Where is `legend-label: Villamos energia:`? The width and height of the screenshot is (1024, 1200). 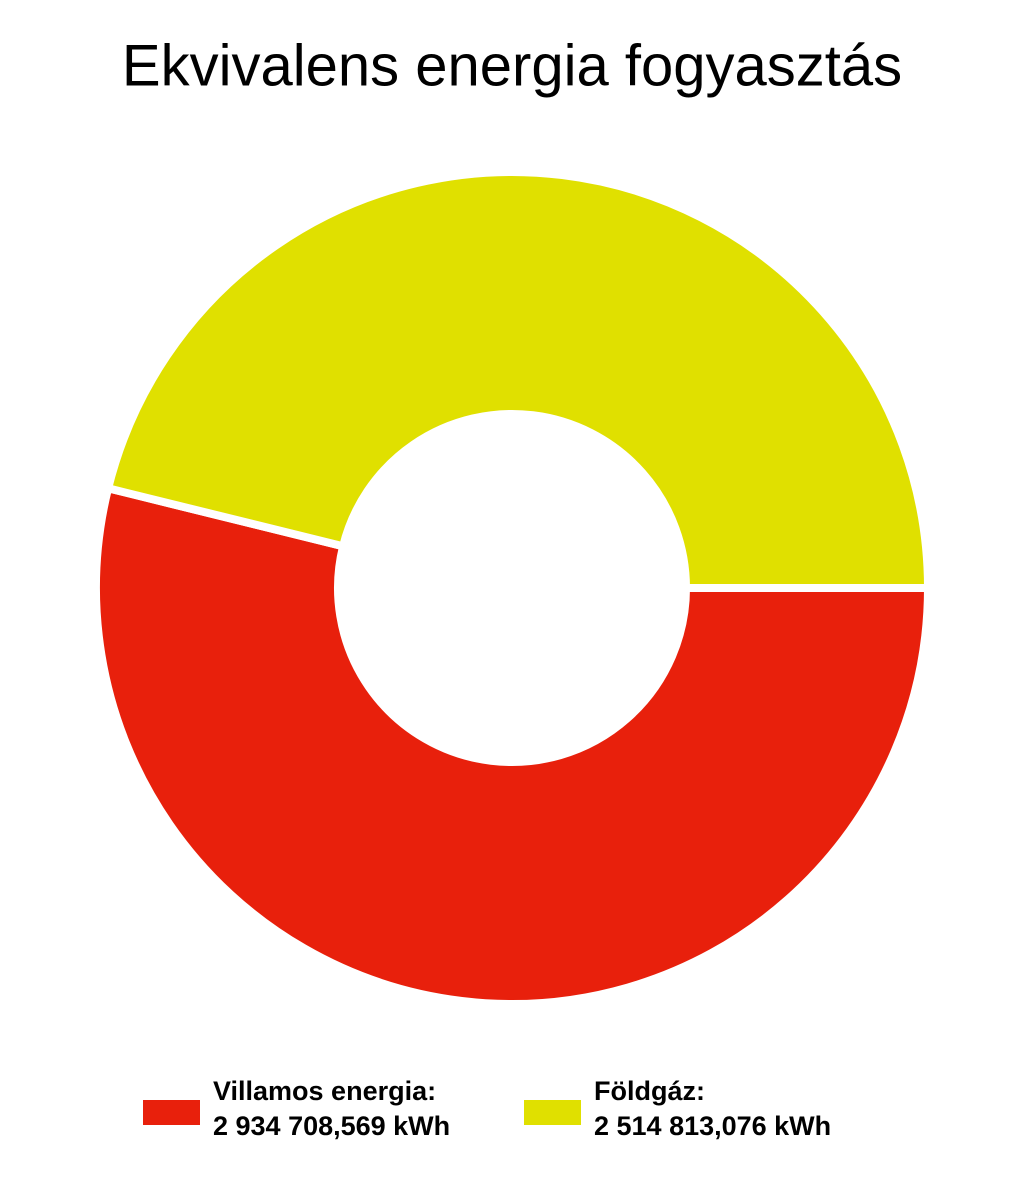 legend-label: Villamos energia: is located at coordinates (324, 1091).